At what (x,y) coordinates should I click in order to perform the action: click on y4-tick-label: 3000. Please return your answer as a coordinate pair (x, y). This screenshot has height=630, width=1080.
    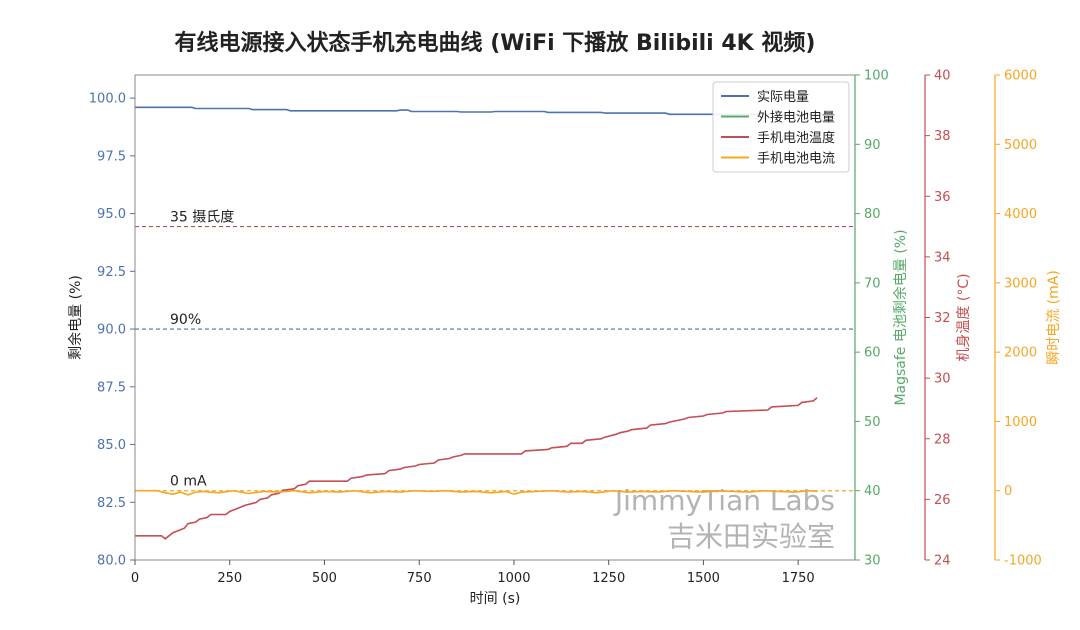
    Looking at the image, I should click on (1020, 283).